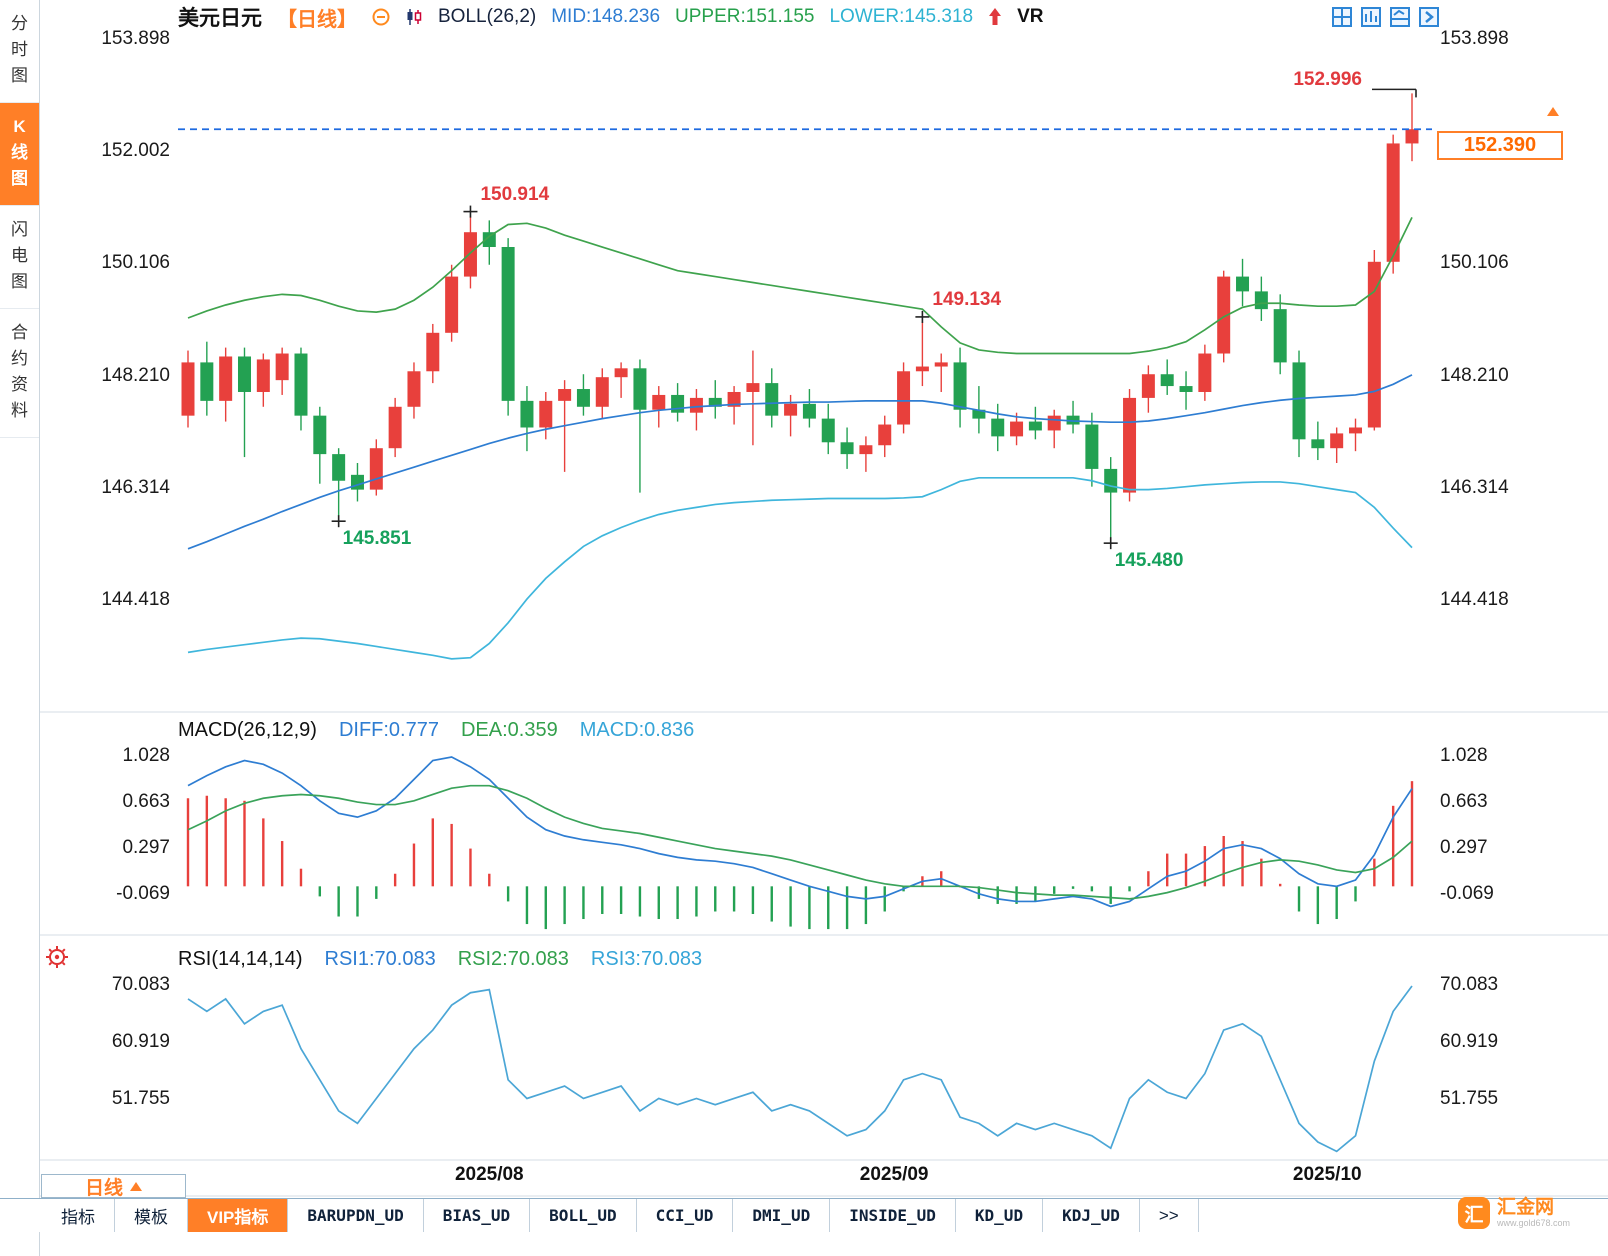 The height and width of the screenshot is (1256, 1608). Describe the element at coordinates (19, 373) in the screenshot. I see `sidebar-tab-合约资料: 合约资料` at that location.